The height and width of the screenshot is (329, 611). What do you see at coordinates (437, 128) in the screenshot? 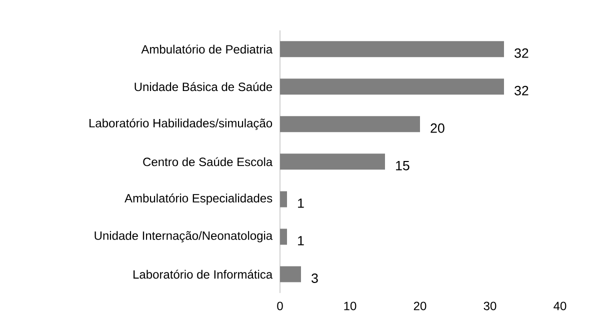
I see `data-label: 20` at bounding box center [437, 128].